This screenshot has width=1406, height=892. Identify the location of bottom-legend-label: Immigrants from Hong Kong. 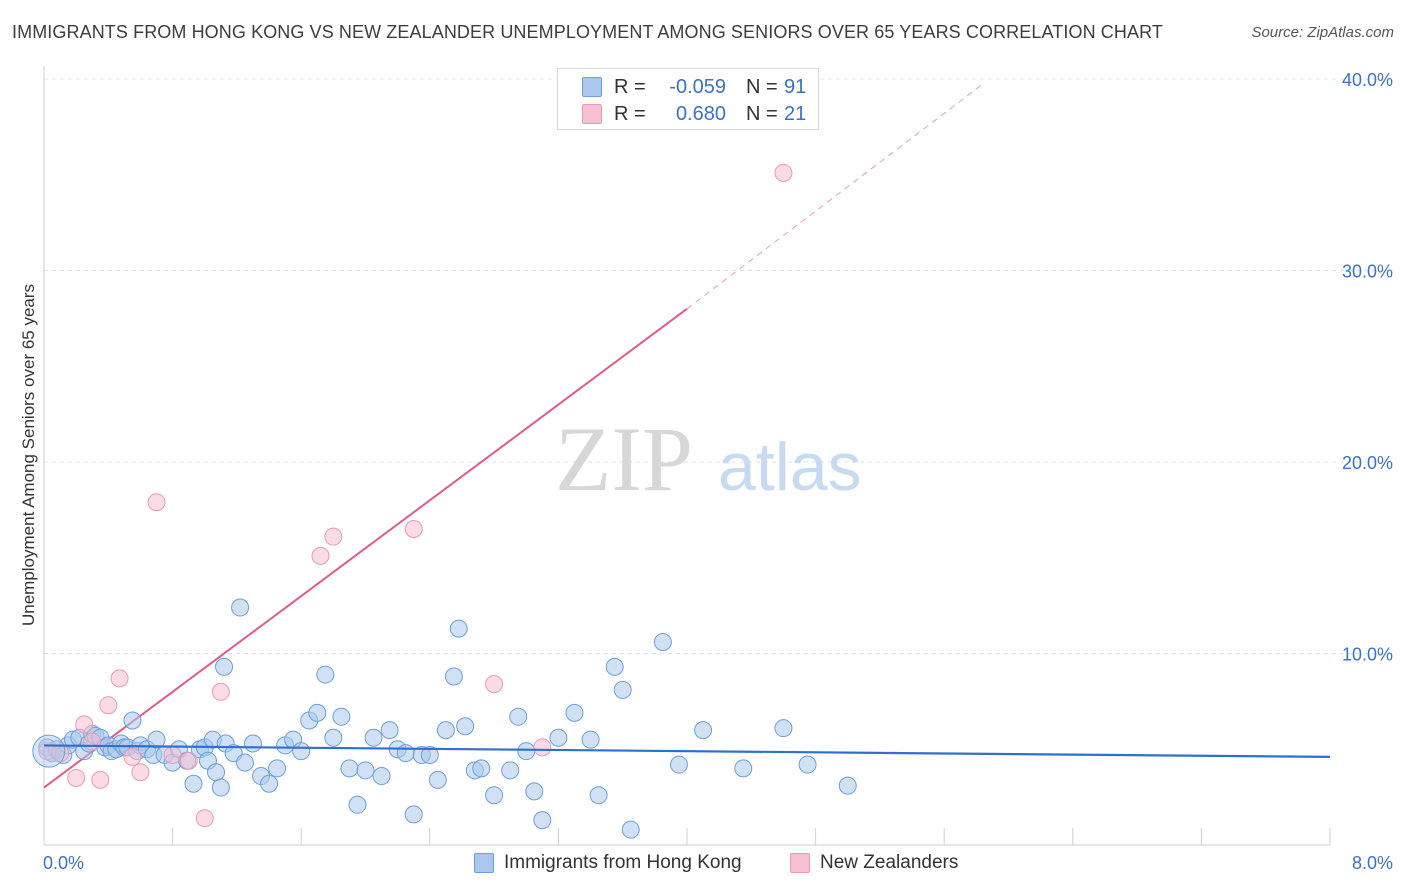
(623, 862).